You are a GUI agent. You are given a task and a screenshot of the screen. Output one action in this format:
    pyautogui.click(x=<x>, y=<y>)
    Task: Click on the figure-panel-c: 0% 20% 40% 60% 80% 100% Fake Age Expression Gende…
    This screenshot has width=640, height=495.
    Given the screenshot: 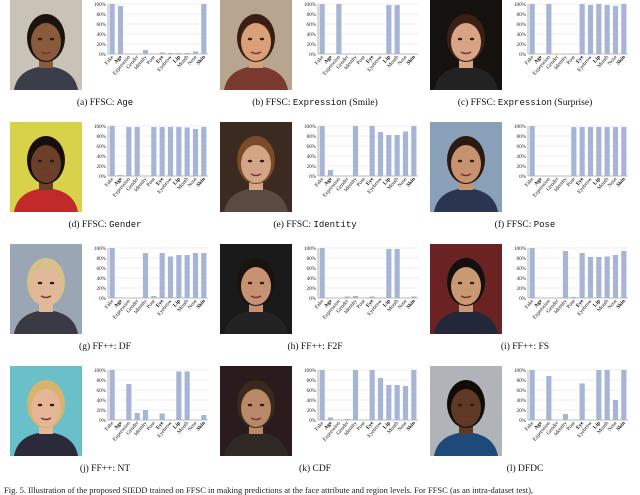 What is the action you would take?
    pyautogui.click(x=525, y=59)
    